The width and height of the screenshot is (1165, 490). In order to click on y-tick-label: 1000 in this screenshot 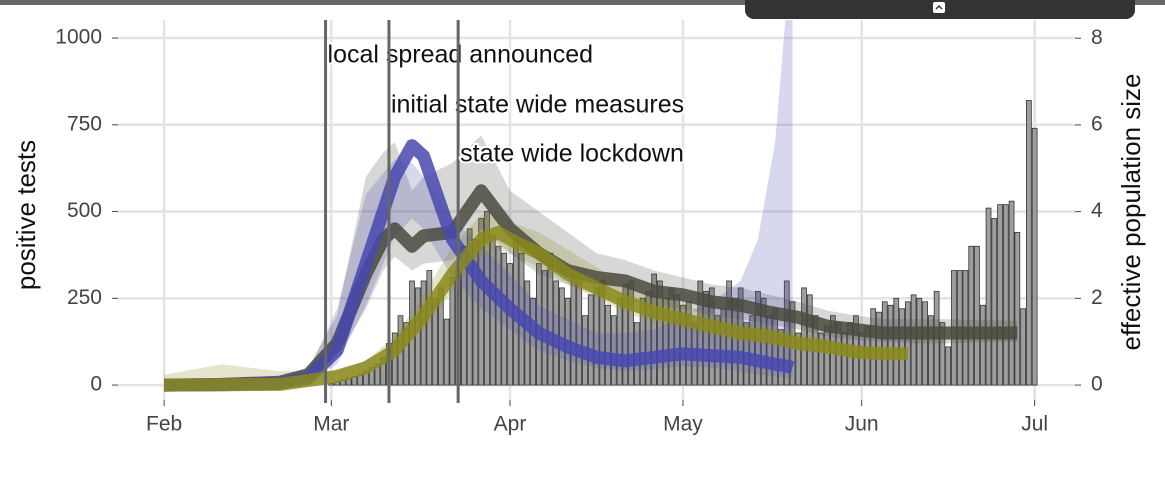, I will do `click(78, 37)`.